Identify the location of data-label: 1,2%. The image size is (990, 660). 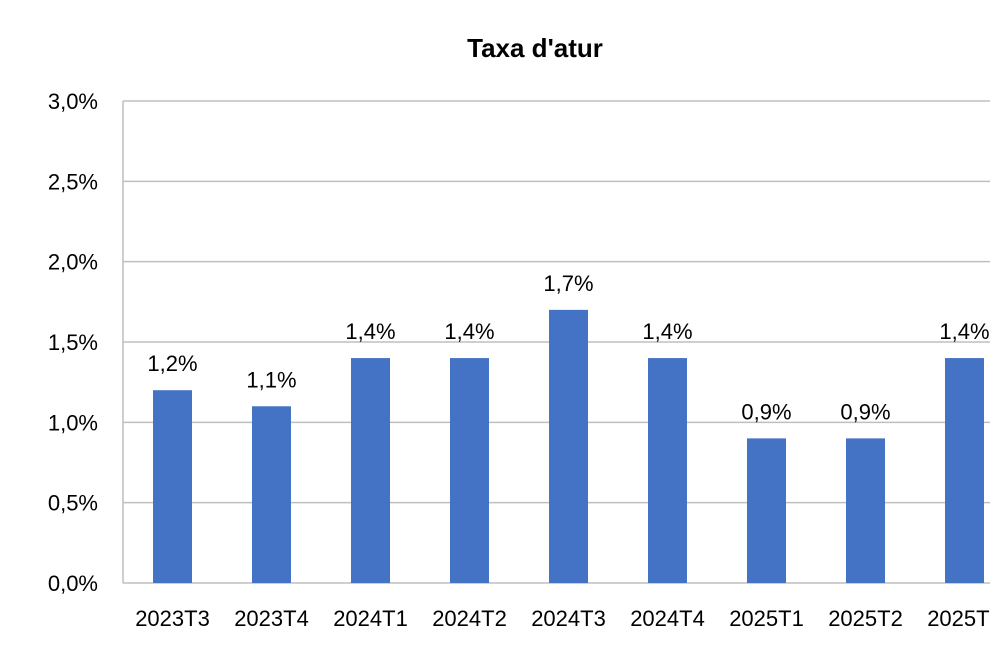
(172, 363).